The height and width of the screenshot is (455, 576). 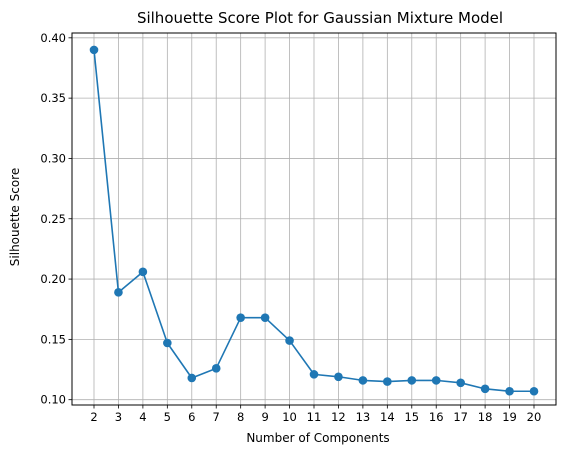 I want to click on y-axis-ticks: 0.10 0.15 0.20 0.25 0.30 0.35 0.40, so click(x=56, y=219).